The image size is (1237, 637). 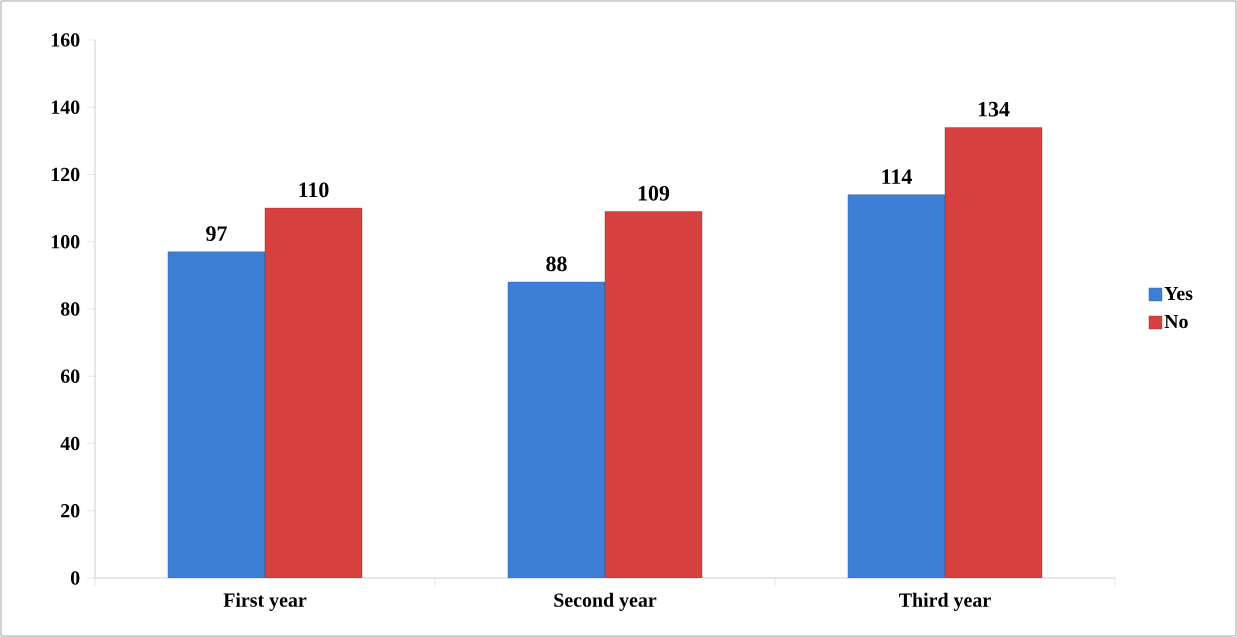 I want to click on x-tick-label: First year, so click(x=265, y=601).